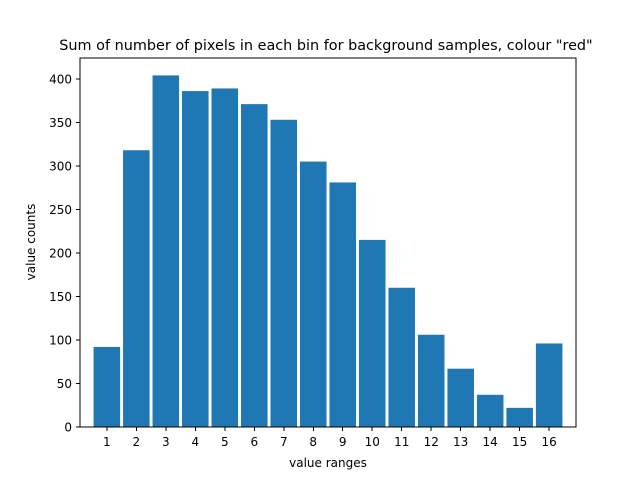  Describe the element at coordinates (519, 442) in the screenshot. I see `x-tick-label: 15` at that location.